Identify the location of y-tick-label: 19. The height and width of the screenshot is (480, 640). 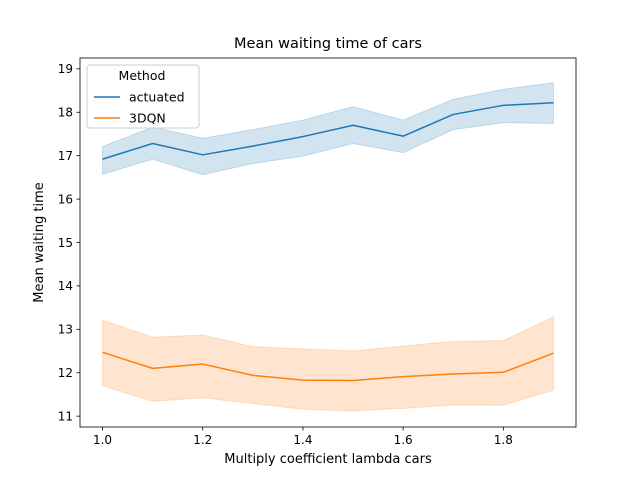
(65, 69).